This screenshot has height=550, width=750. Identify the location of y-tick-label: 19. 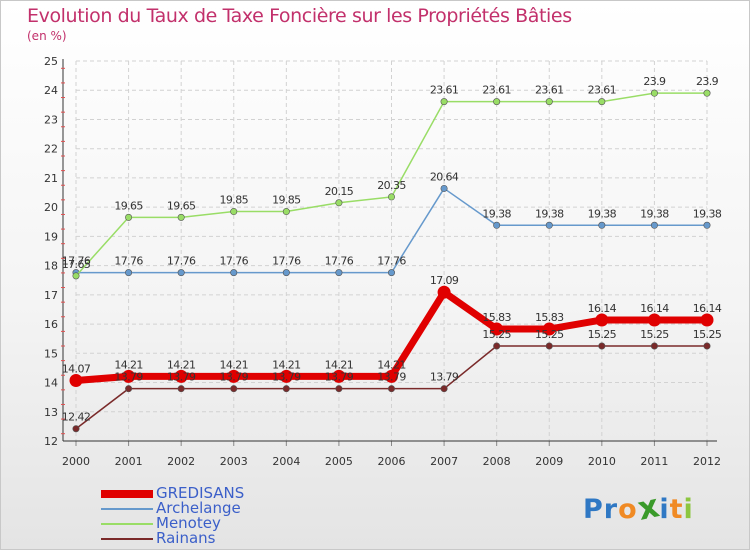
(51, 236).